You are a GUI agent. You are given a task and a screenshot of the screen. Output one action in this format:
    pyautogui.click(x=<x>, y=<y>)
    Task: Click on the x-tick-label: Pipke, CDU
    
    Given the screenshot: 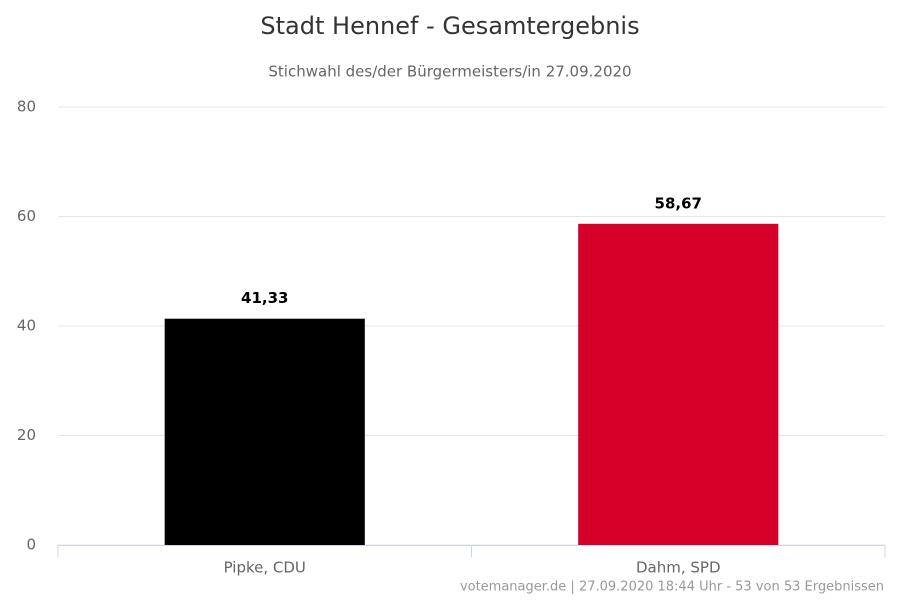 What is the action you would take?
    pyautogui.click(x=265, y=568)
    